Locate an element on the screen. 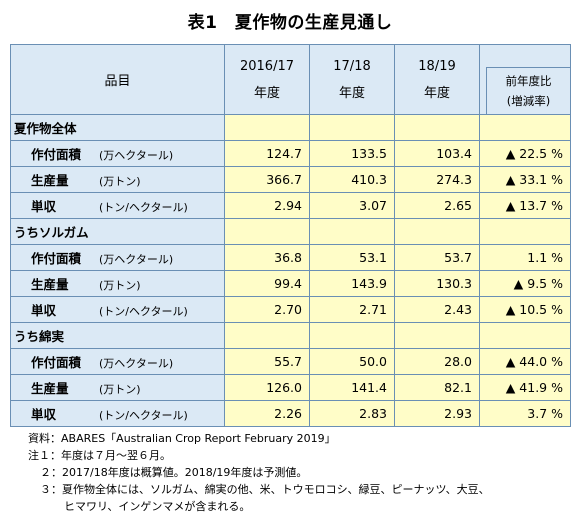  group-name: うち綿実 is located at coordinates (117, 335).